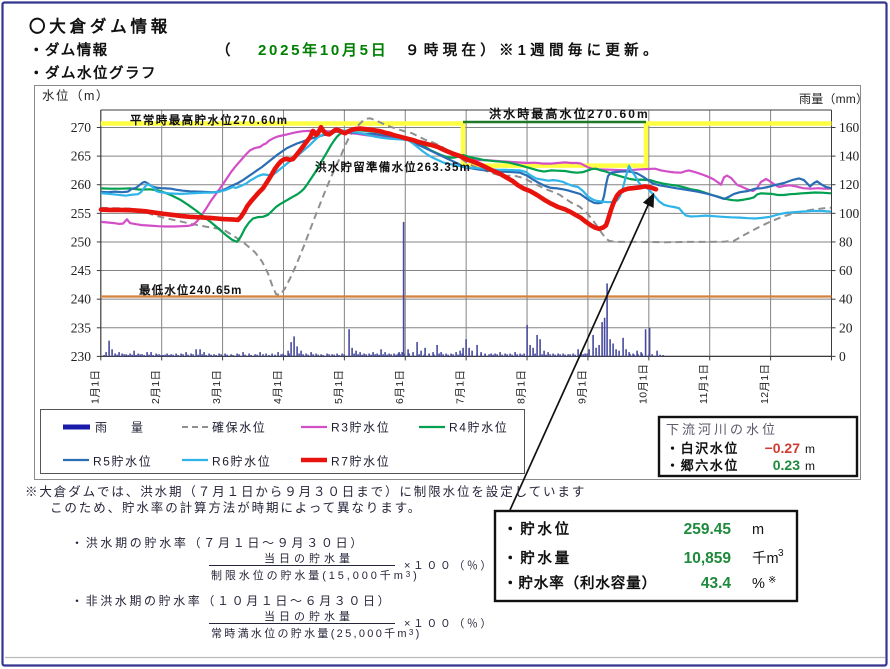  What do you see at coordinates (569, 113) in the screenshot?
I see `svg-text: 洪水時最高水位270.60m` at bounding box center [569, 113].